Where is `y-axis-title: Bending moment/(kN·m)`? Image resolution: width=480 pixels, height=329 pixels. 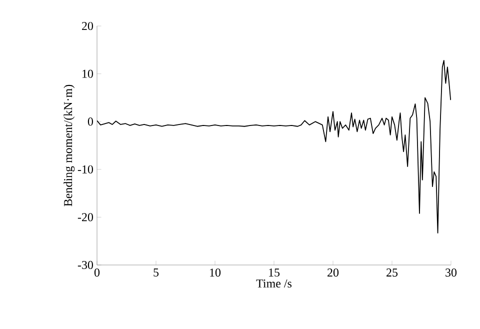
y-axis-title: Bending moment/(kN·m) is located at coordinates (69, 145).